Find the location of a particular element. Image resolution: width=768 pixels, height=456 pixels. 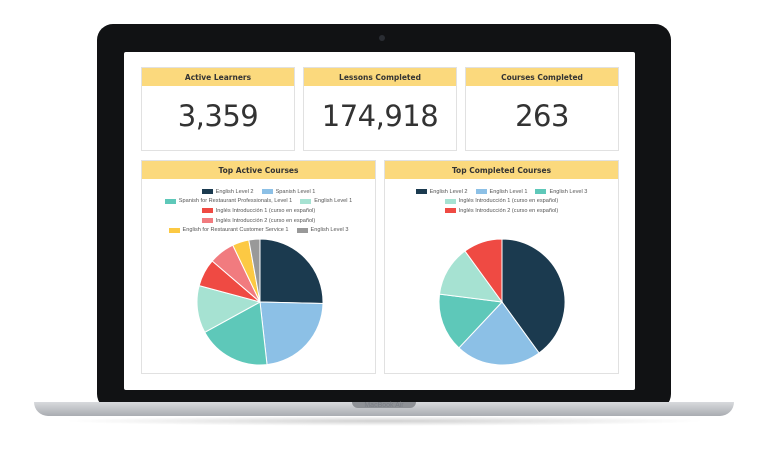

device-brand-label: MacBook Air is located at coordinates (384, 405).